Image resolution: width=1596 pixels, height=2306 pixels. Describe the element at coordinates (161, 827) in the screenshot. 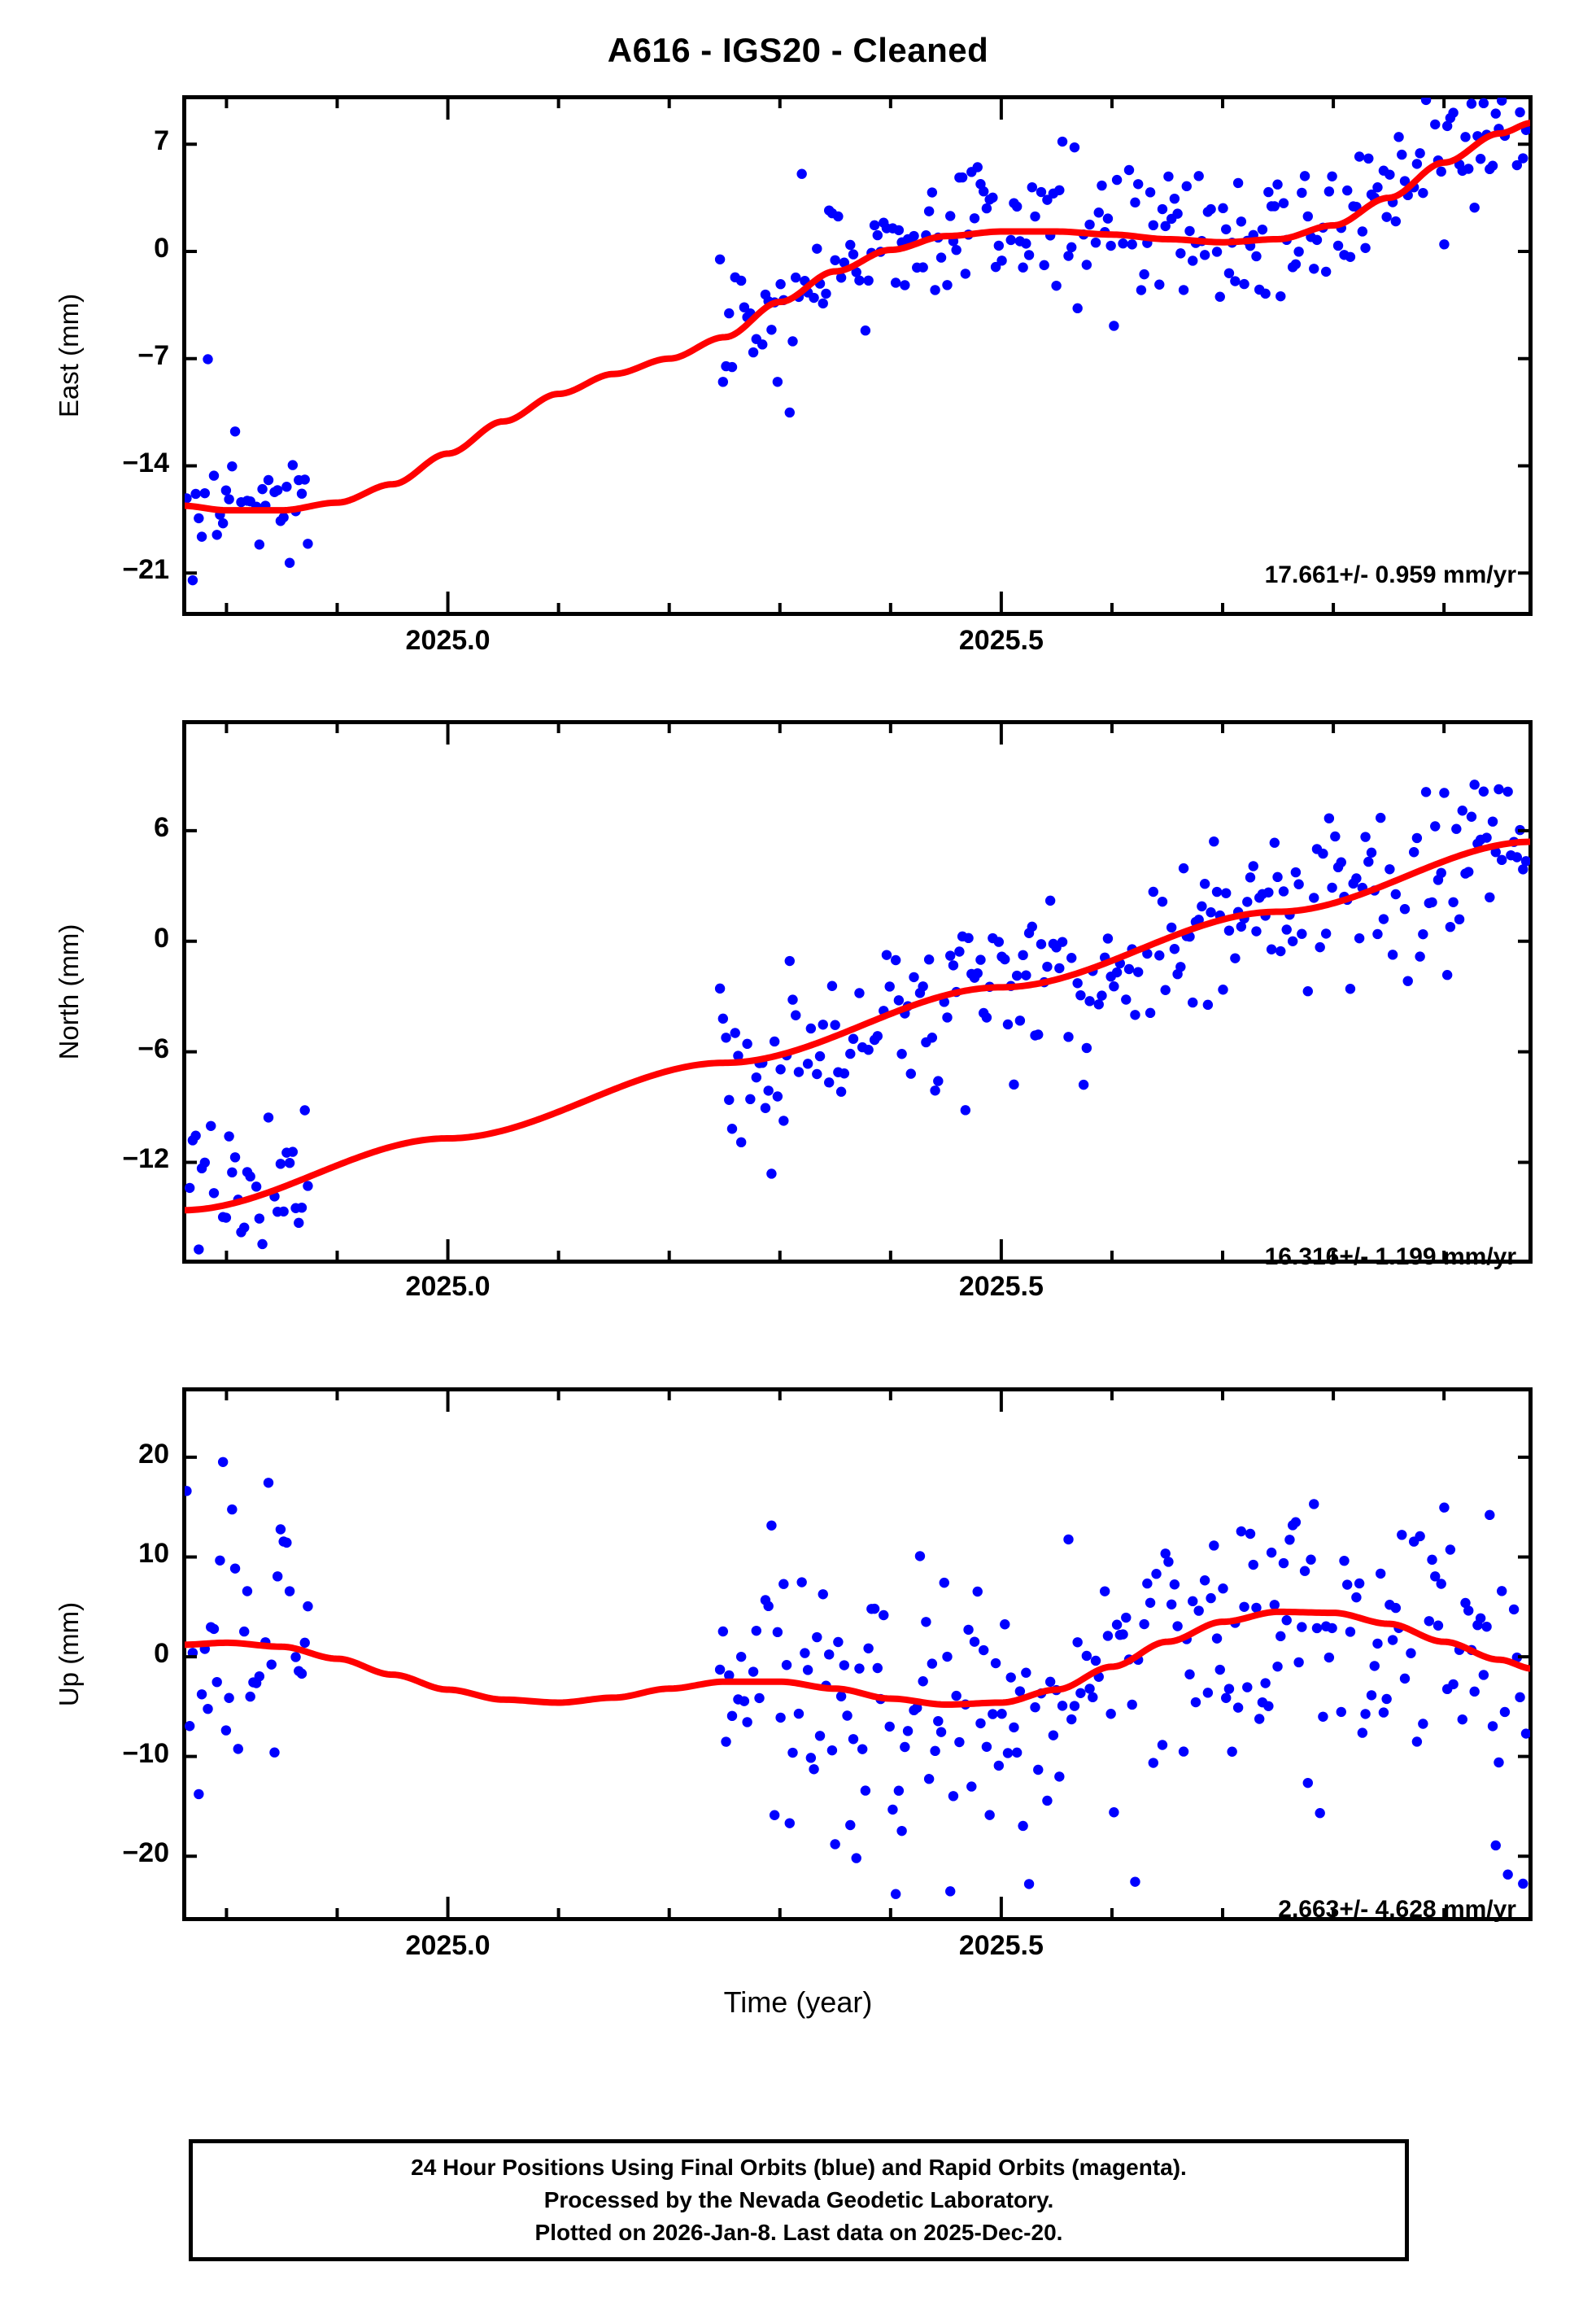

I see `y-tick-label: 6` at that location.